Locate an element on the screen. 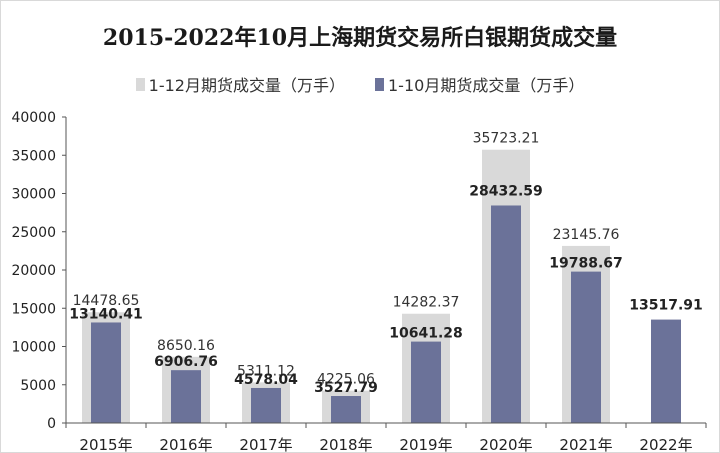 The width and height of the screenshot is (720, 453). data-label-jan-oct: 6906.76 is located at coordinates (186, 362).